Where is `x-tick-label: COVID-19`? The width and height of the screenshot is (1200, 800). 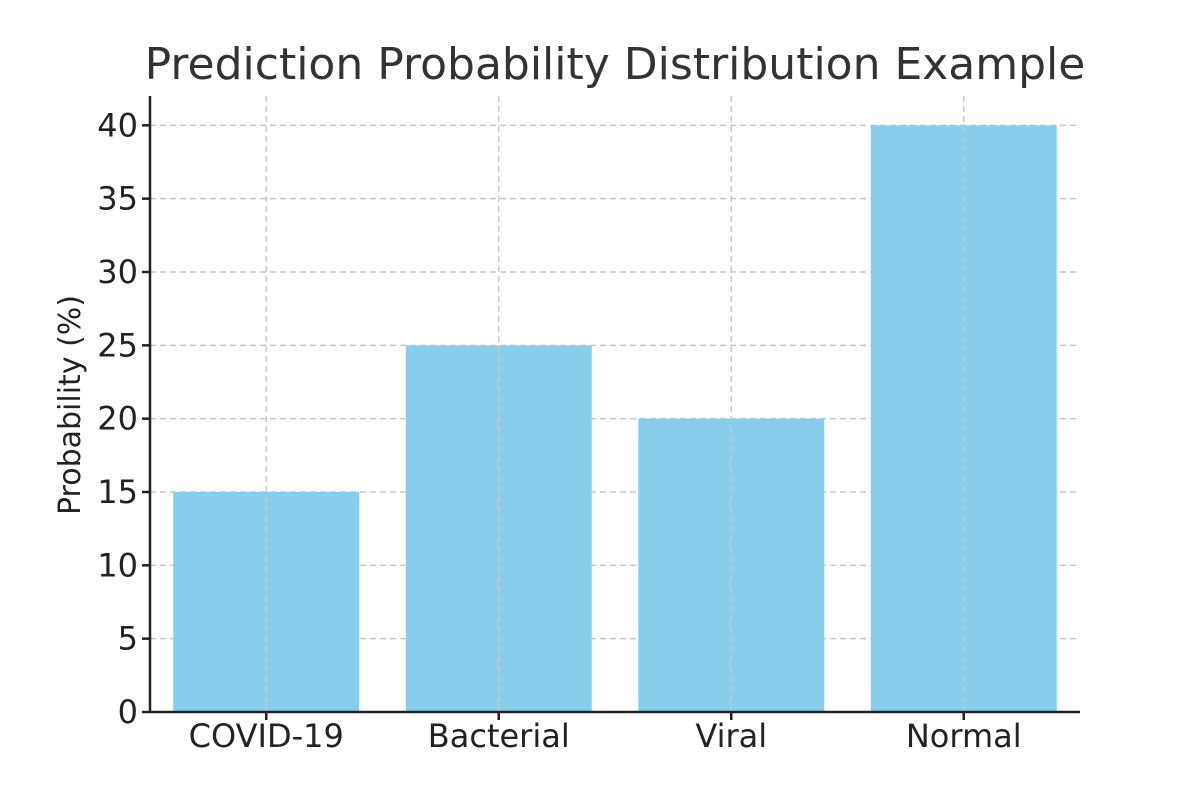 x-tick-label: COVID-19 is located at coordinates (266, 736).